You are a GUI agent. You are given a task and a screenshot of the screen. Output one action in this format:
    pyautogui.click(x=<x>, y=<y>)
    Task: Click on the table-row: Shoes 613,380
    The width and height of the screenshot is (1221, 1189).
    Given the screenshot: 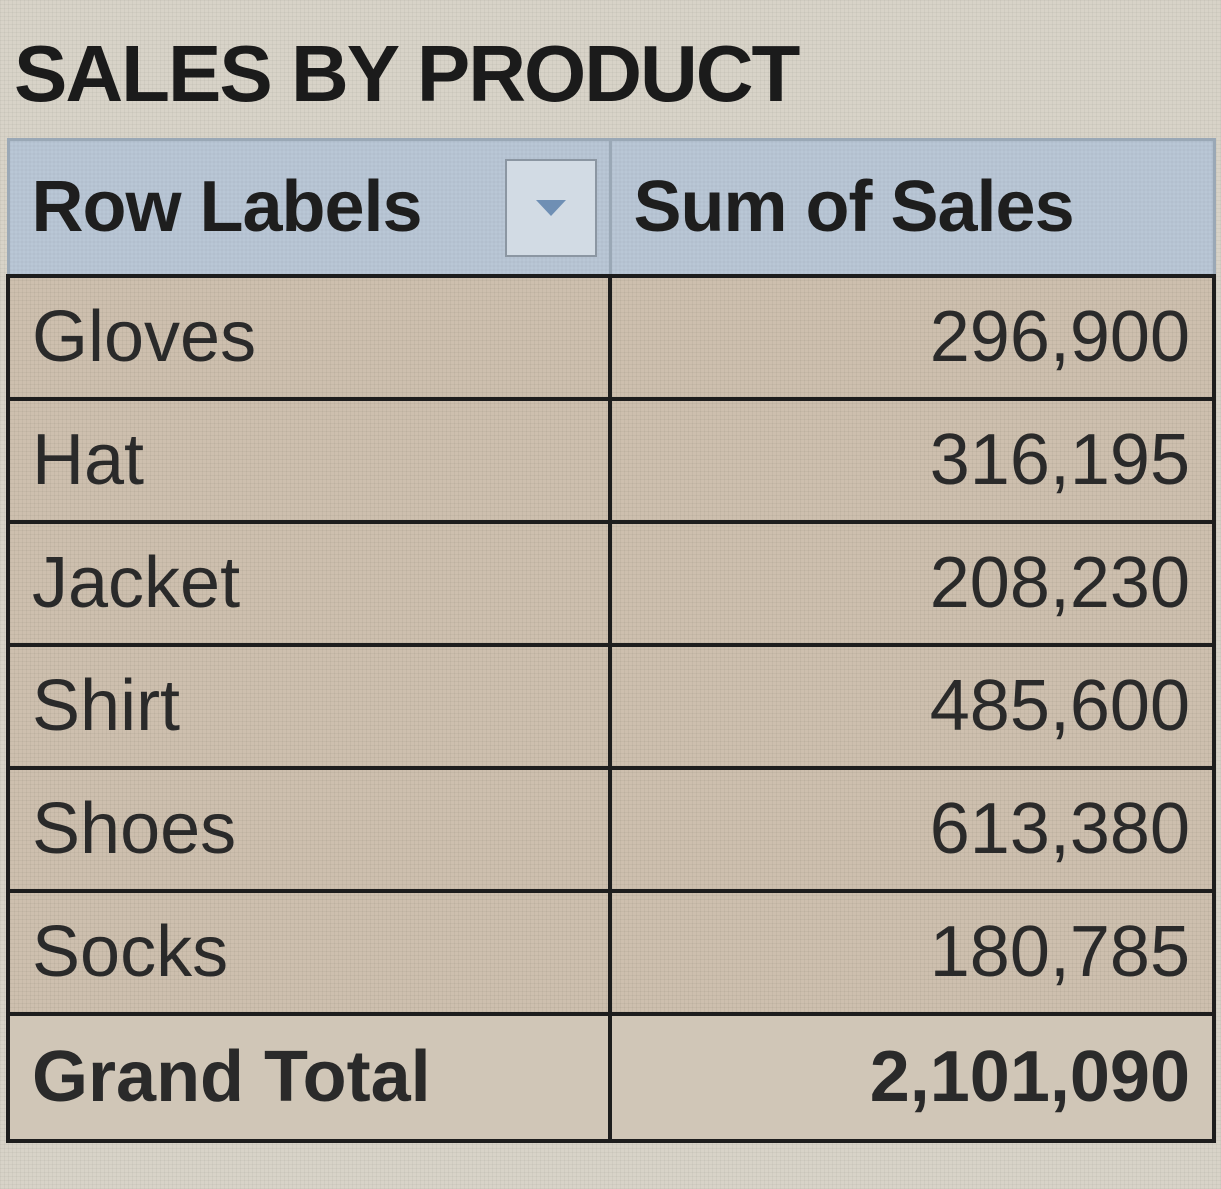 What is the action you would take?
    pyautogui.click(x=611, y=829)
    